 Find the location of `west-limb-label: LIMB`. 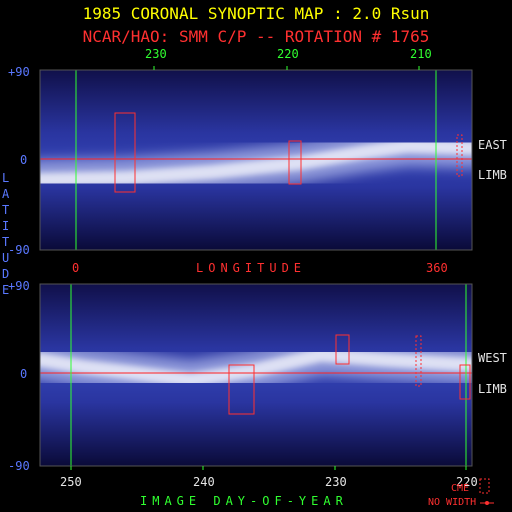

west-limb-label: LIMB is located at coordinates (492, 389).